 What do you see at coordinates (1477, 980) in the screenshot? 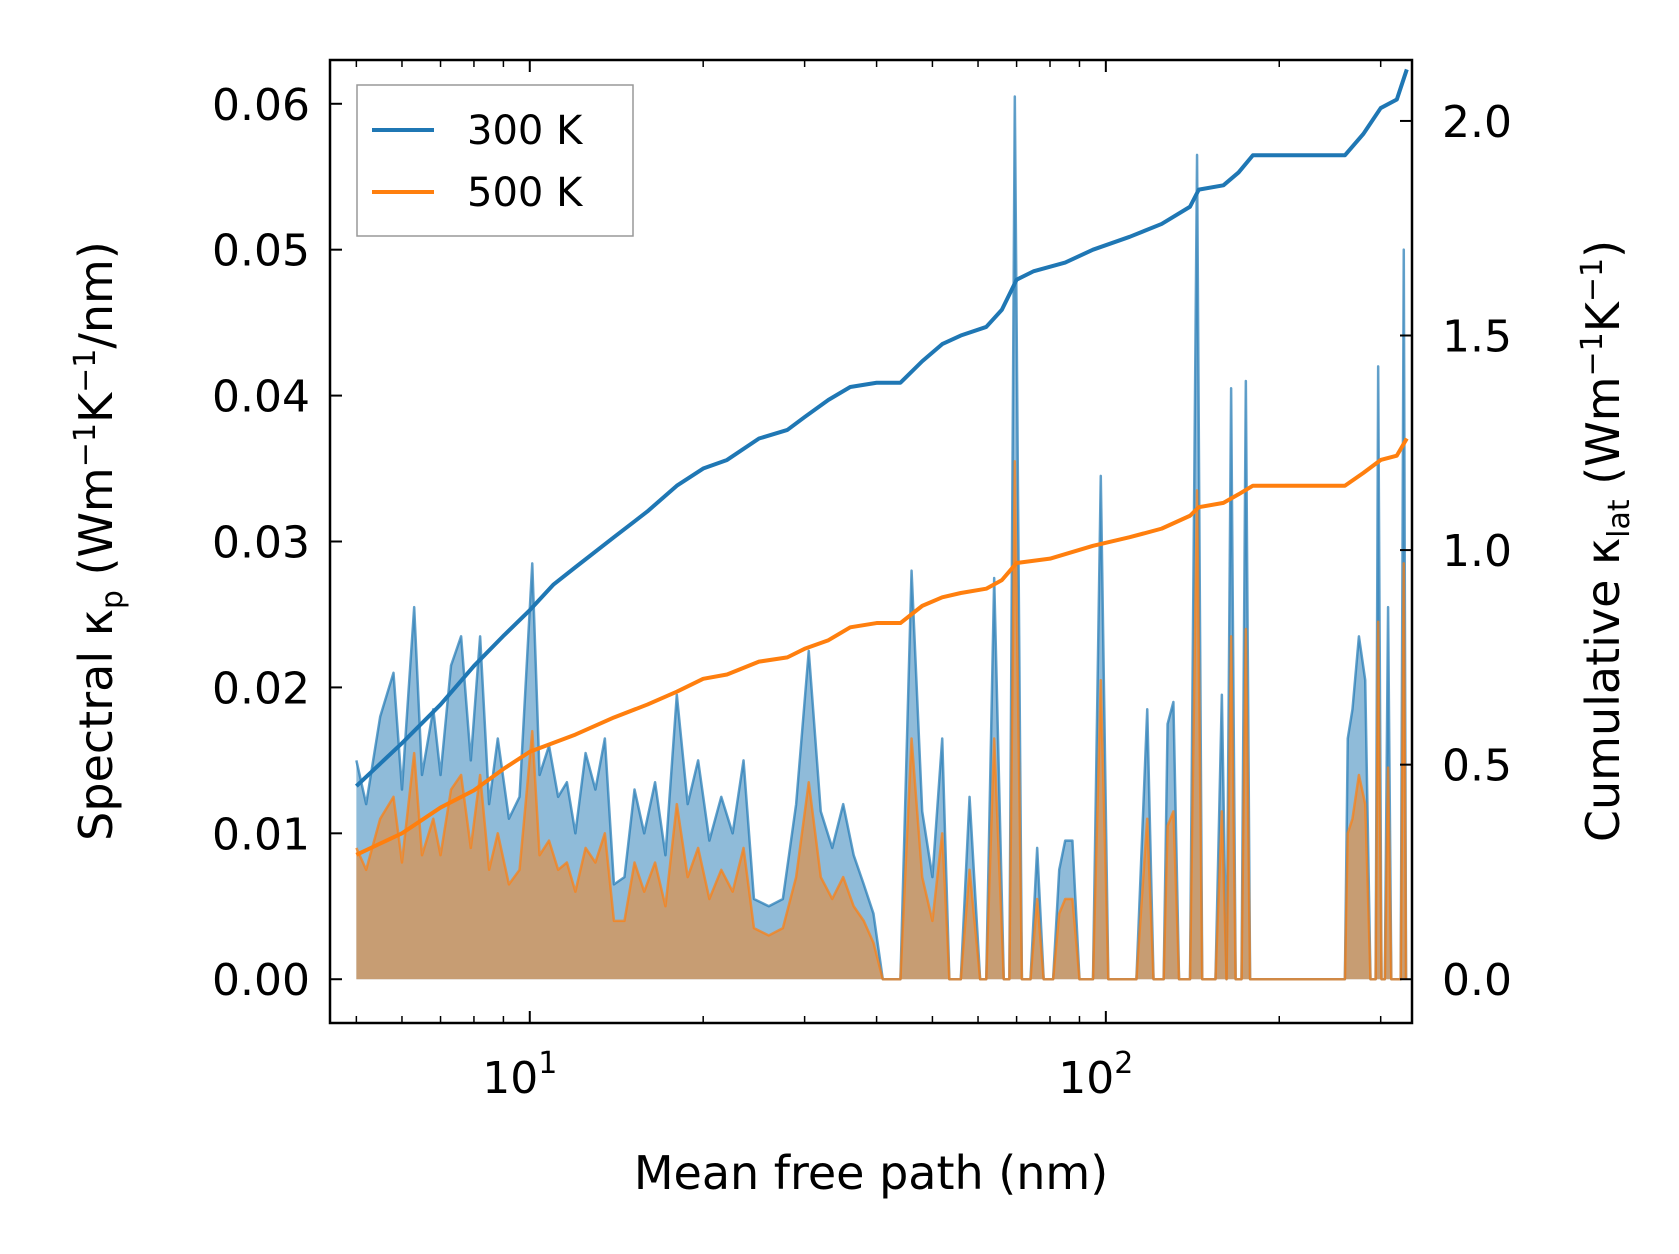
I see `y-right-tick-label: 0.0` at bounding box center [1477, 980].